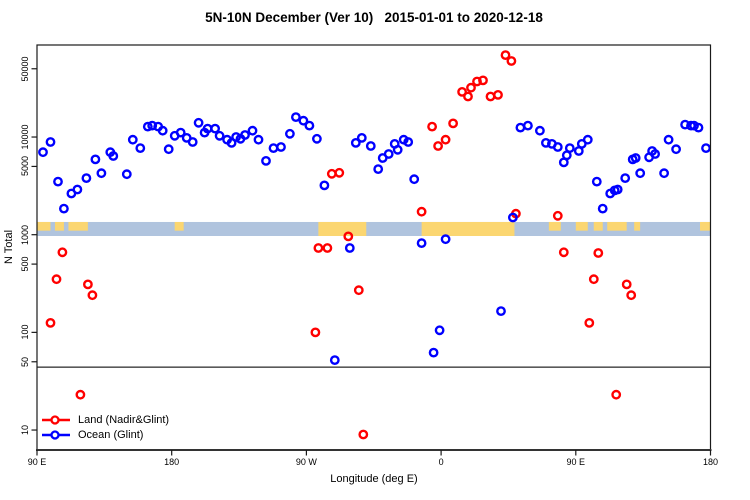  What do you see at coordinates (56, 419) in the screenshot?
I see `legend-symbol-land-icon` at bounding box center [56, 419].